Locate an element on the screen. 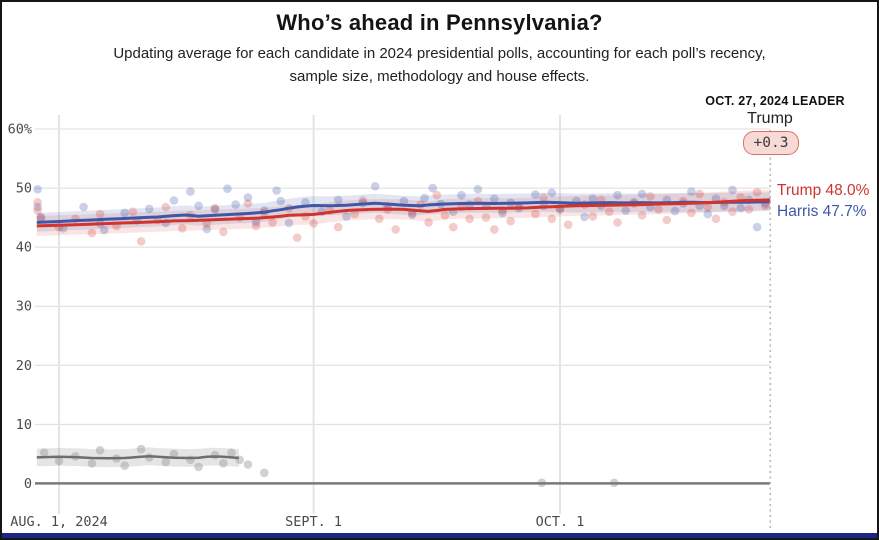 The width and height of the screenshot is (879, 540). svg-text: AUG. 1, 2024 is located at coordinates (59, 522).